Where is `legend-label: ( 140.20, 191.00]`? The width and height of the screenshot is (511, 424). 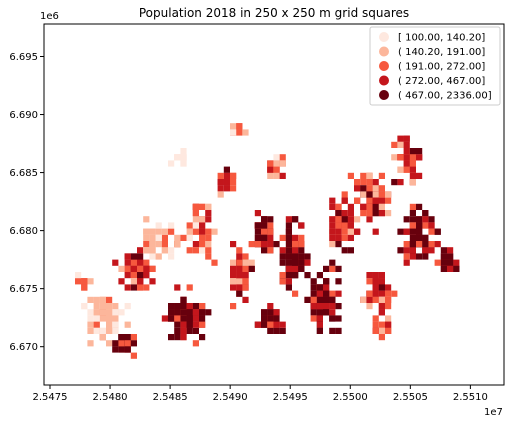
legend-label: ( 140.20, 191.00] is located at coordinates (441, 52).